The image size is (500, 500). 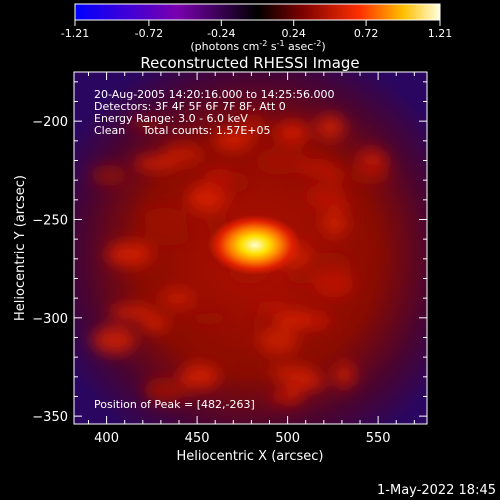 I want to click on chart-title: Reconstructed RHESSI Image, so click(x=249, y=63).